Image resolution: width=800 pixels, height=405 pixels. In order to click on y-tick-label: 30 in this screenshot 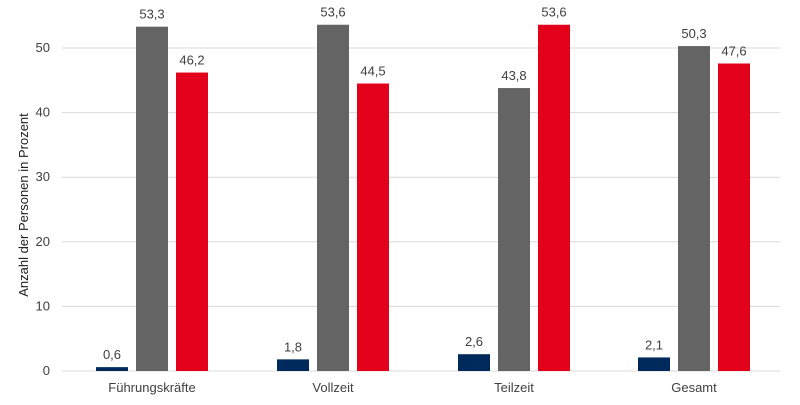, I will do `click(43, 176)`.